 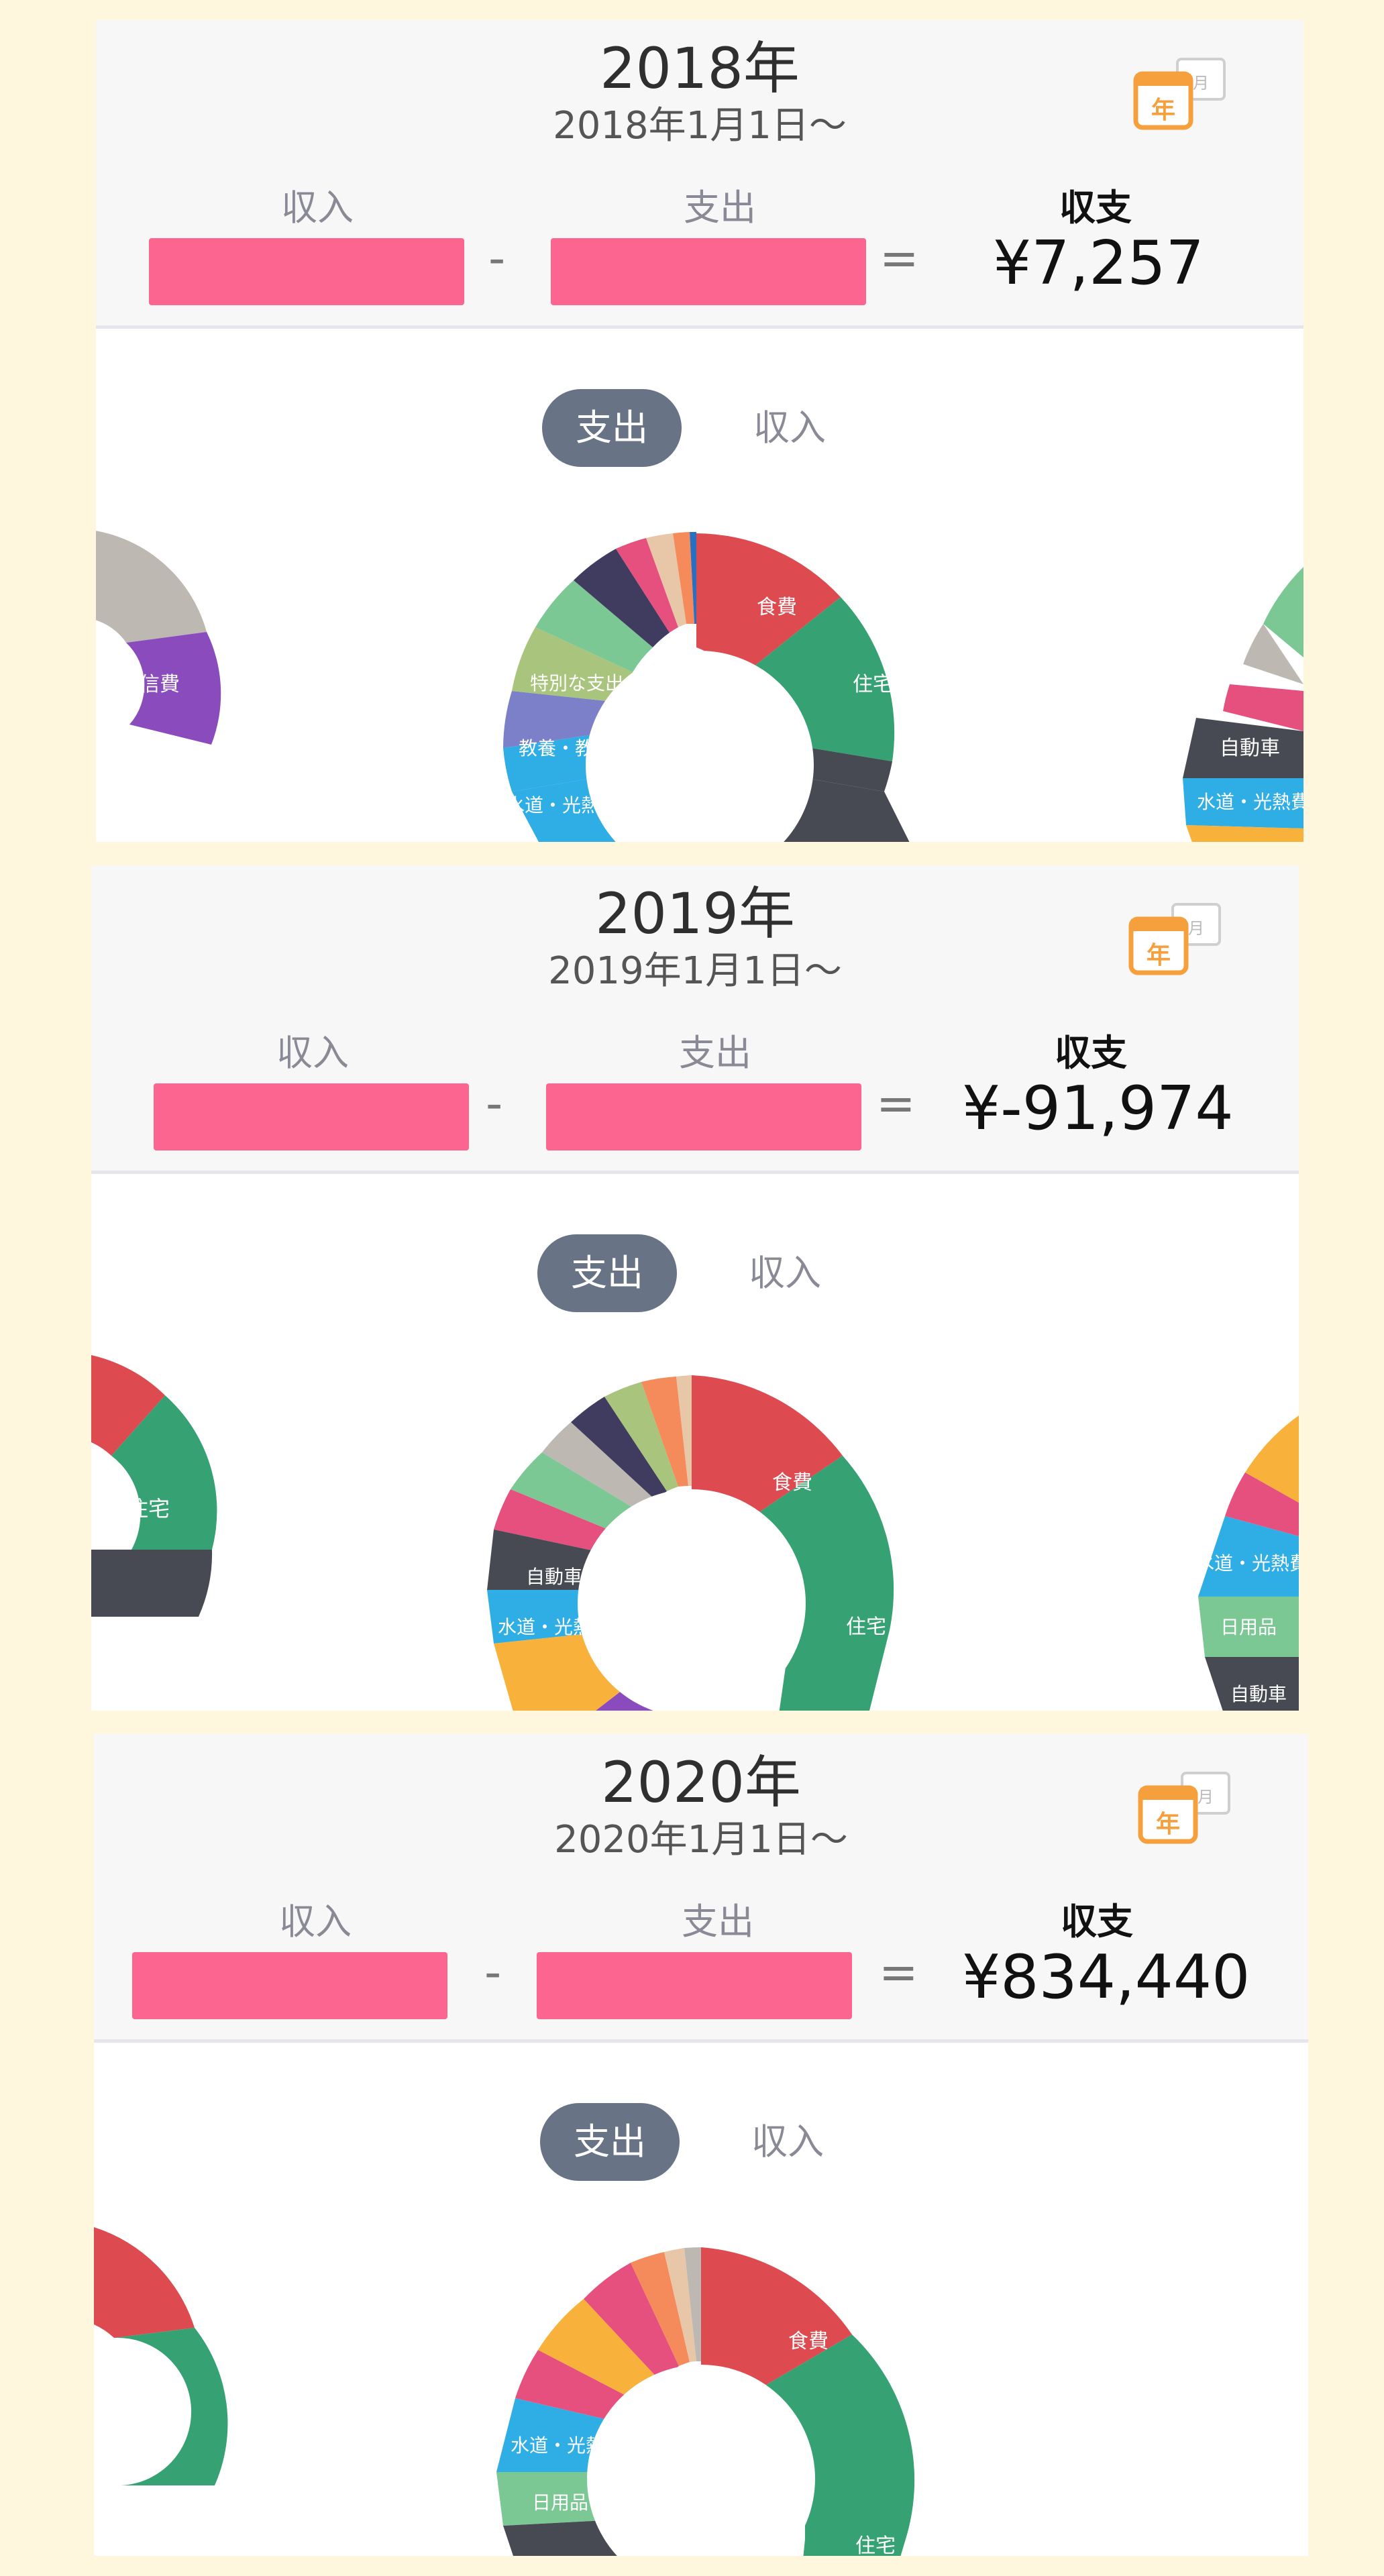 I want to click on next-year-donut: 水道・光熱費 日用品 自動車, so click(x=1247, y=1563).